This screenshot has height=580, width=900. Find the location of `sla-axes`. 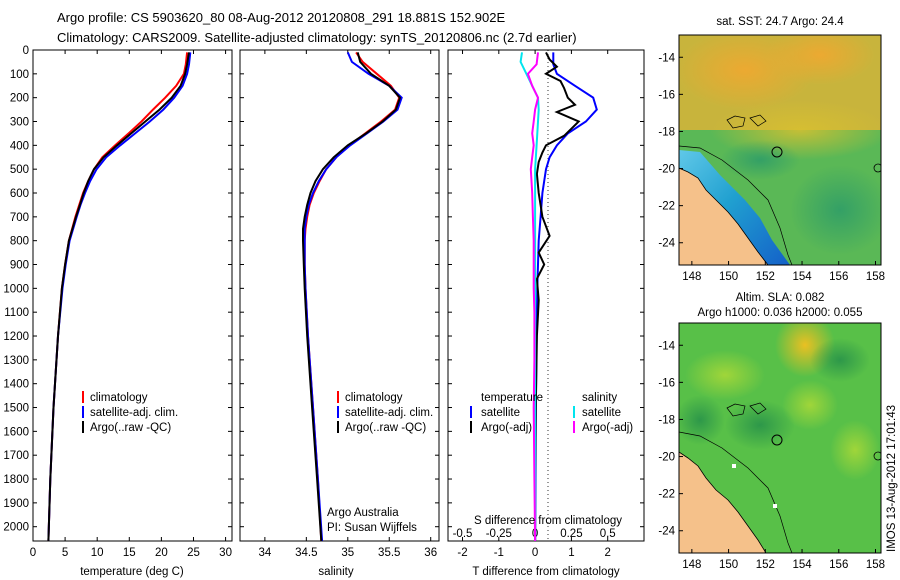

sla-axes is located at coordinates (780, 438).